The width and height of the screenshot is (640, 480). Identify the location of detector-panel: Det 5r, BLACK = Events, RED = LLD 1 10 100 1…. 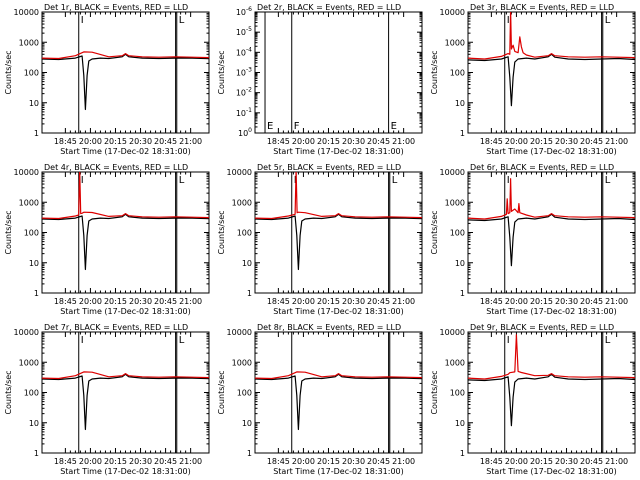
(320, 239).